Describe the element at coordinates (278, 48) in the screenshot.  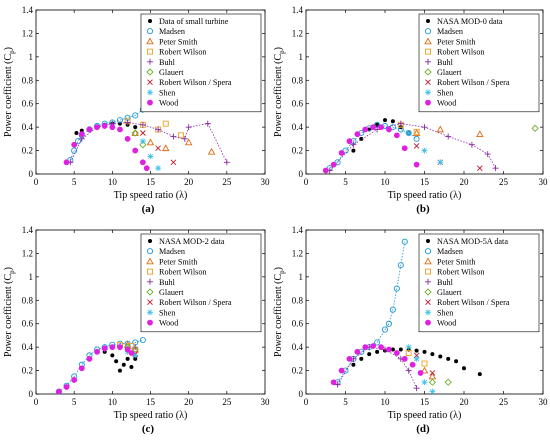
I see `y-axis-label-end: )` at that location.